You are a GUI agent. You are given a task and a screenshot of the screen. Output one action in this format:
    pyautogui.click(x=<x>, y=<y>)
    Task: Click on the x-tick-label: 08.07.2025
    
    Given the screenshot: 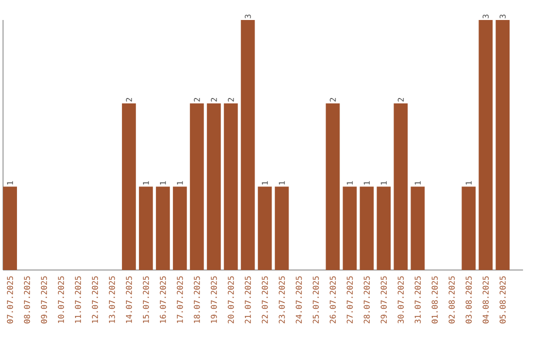 What is the action you would take?
    pyautogui.click(x=27, y=300)
    